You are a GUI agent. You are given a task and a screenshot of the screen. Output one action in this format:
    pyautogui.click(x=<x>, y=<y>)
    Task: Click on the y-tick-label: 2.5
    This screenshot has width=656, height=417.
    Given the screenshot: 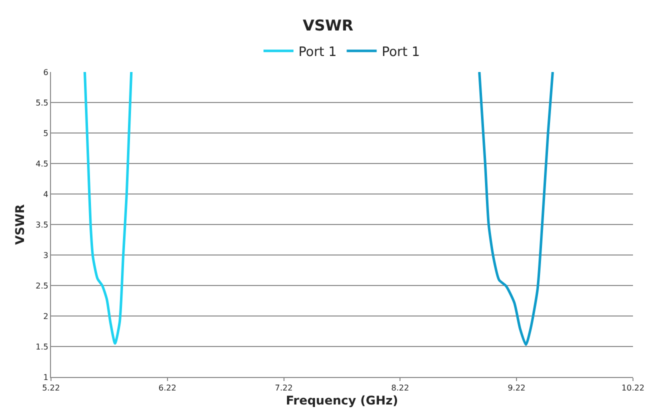 What is the action you would take?
    pyautogui.click(x=42, y=285)
    